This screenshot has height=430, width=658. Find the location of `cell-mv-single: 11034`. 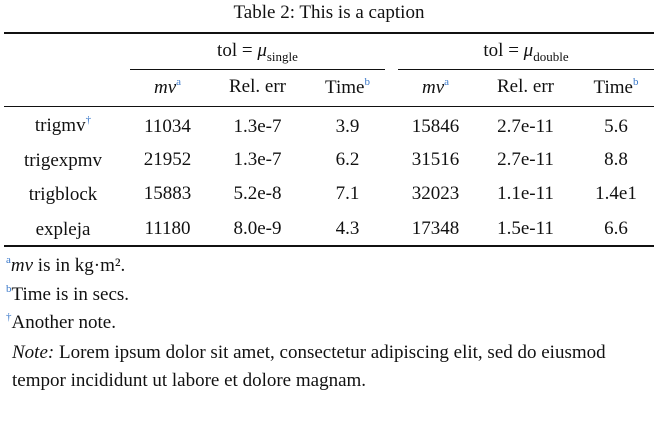

cell-mv-single: 11034 is located at coordinates (167, 126).